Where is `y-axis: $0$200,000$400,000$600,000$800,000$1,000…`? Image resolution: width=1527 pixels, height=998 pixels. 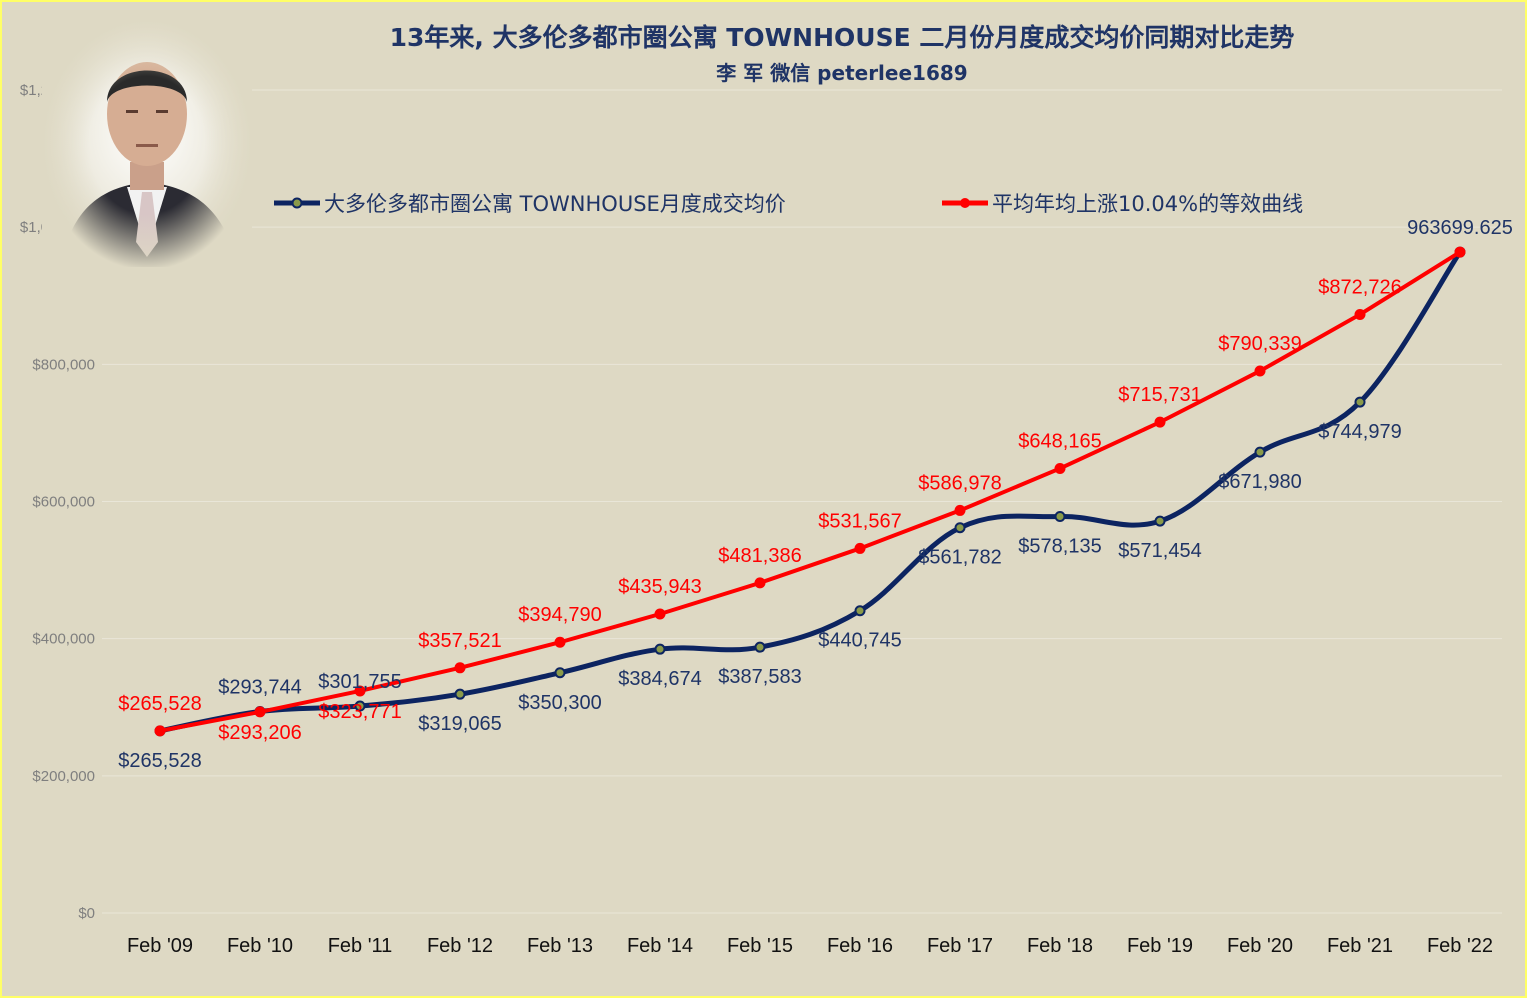
y-axis: $0$200,000$400,000$600,000$800,000$1,000… is located at coordinates (57, 502).